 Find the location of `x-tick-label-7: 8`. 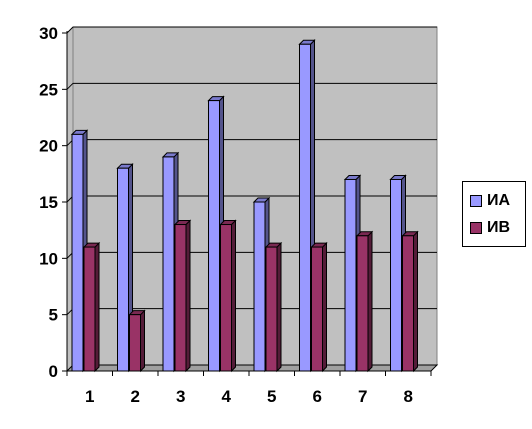

x-tick-label-7: 8 is located at coordinates (408, 396).